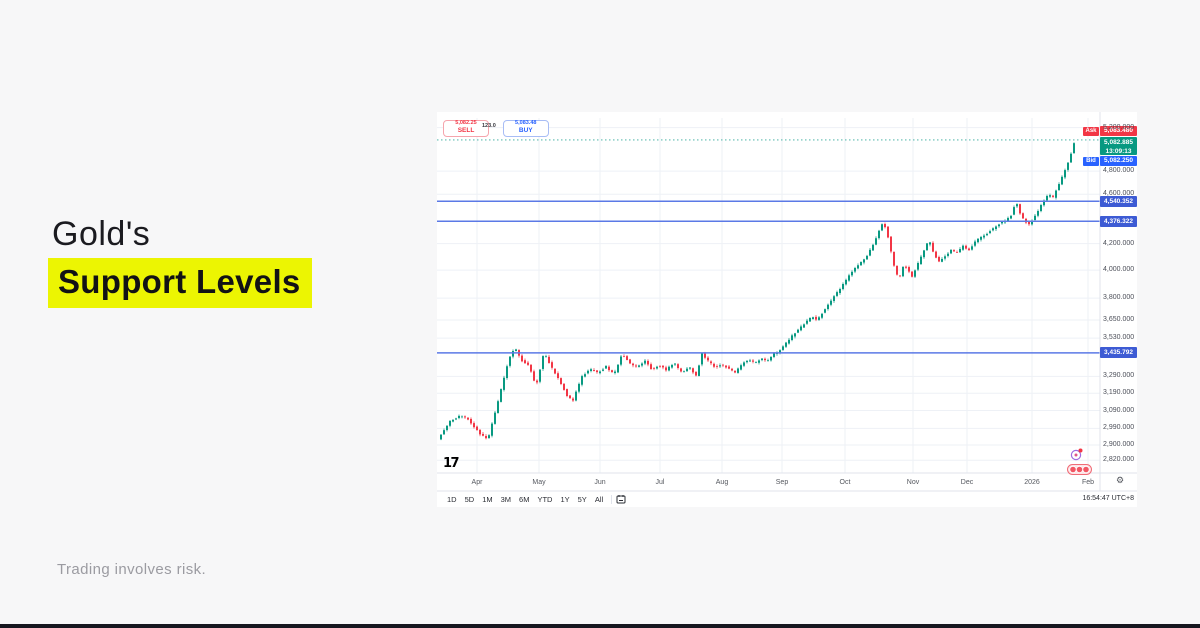 The height and width of the screenshot is (628, 1200). Describe the element at coordinates (1076, 454) in the screenshot. I see `compass-icon` at that location.